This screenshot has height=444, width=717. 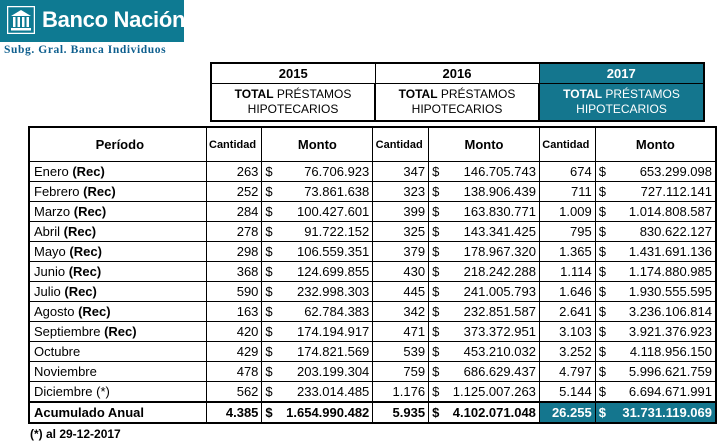 I want to click on qty-cell-2016: 430, so click(x=401, y=271).